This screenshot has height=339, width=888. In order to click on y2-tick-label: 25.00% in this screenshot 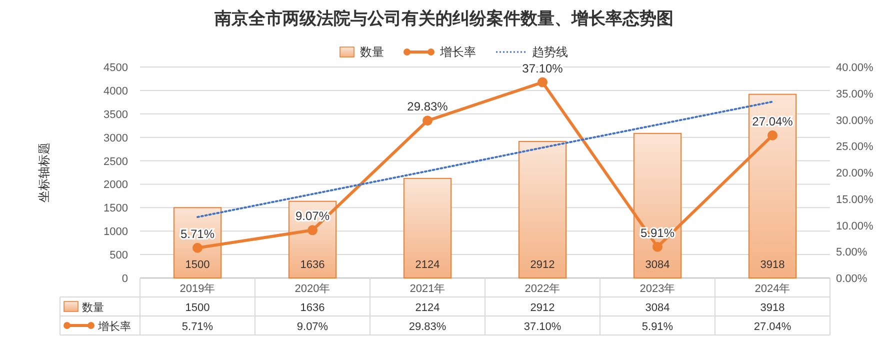, I will do `click(855, 147)`.